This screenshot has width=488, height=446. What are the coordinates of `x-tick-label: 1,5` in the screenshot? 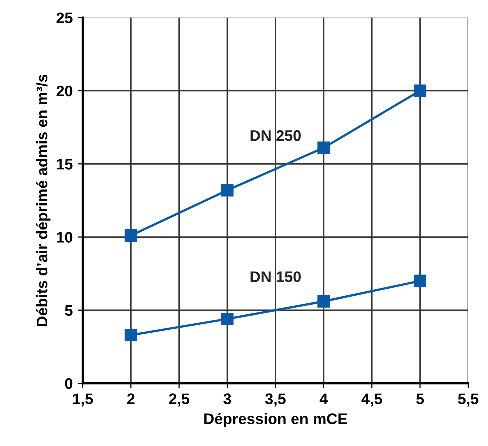 It's located at (83, 400).